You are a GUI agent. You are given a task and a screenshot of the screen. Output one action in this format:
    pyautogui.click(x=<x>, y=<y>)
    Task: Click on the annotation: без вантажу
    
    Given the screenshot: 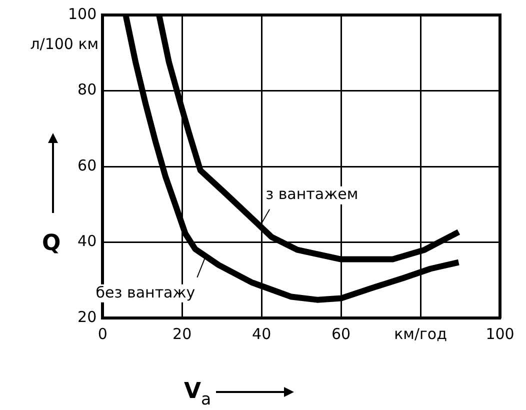 What is the action you would take?
    pyautogui.click(x=146, y=292)
    